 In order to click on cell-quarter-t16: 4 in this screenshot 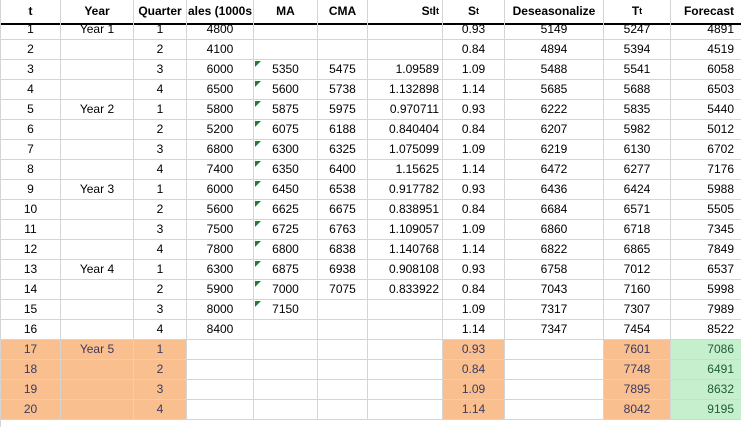, I will do `click(160, 330)`.